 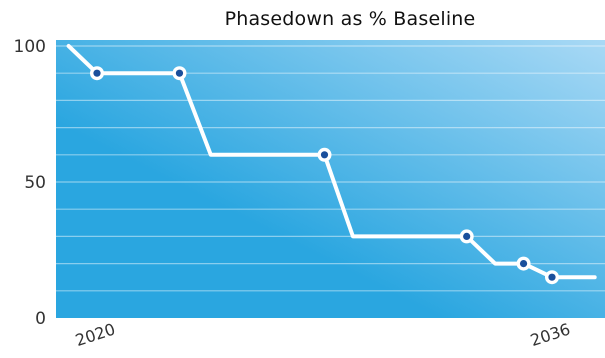 What do you see at coordinates (95, 334) in the screenshot?
I see `x-tick-label: 2020` at bounding box center [95, 334].